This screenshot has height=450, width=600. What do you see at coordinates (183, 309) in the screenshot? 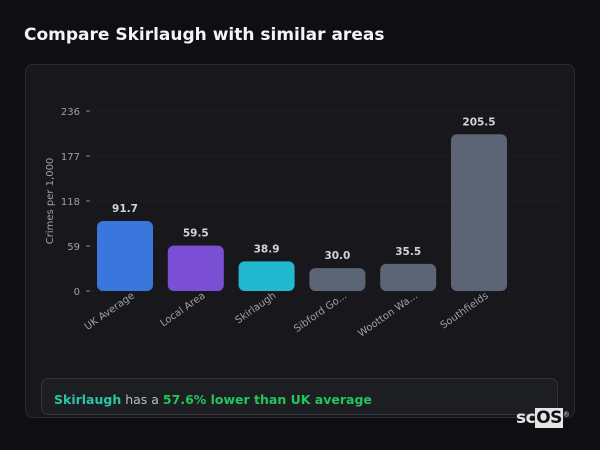
I see `x-tick-label: Local Area` at bounding box center [183, 309].